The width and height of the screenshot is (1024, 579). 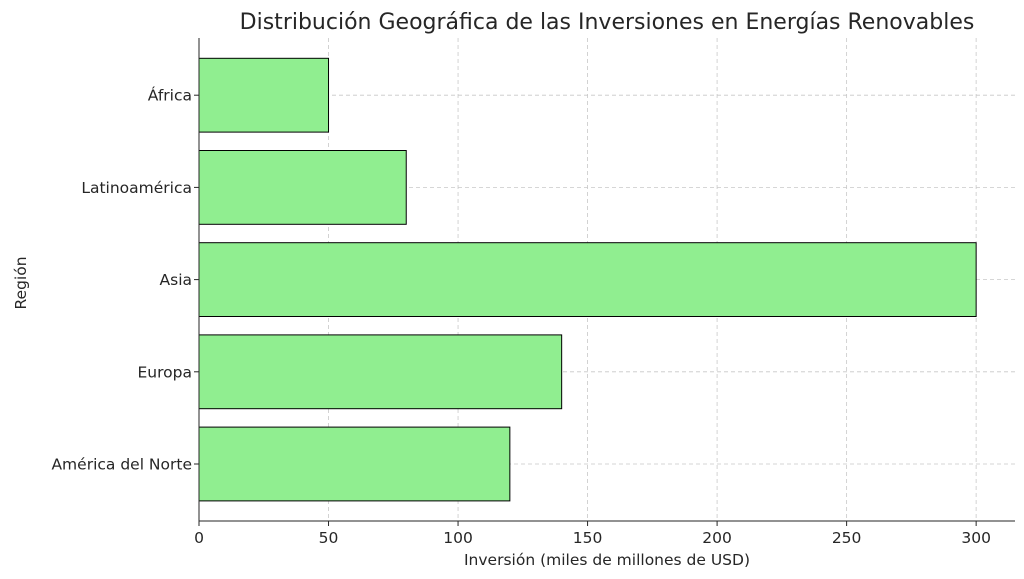 What do you see at coordinates (976, 538) in the screenshot?
I see `x-tick-label: 300` at bounding box center [976, 538].